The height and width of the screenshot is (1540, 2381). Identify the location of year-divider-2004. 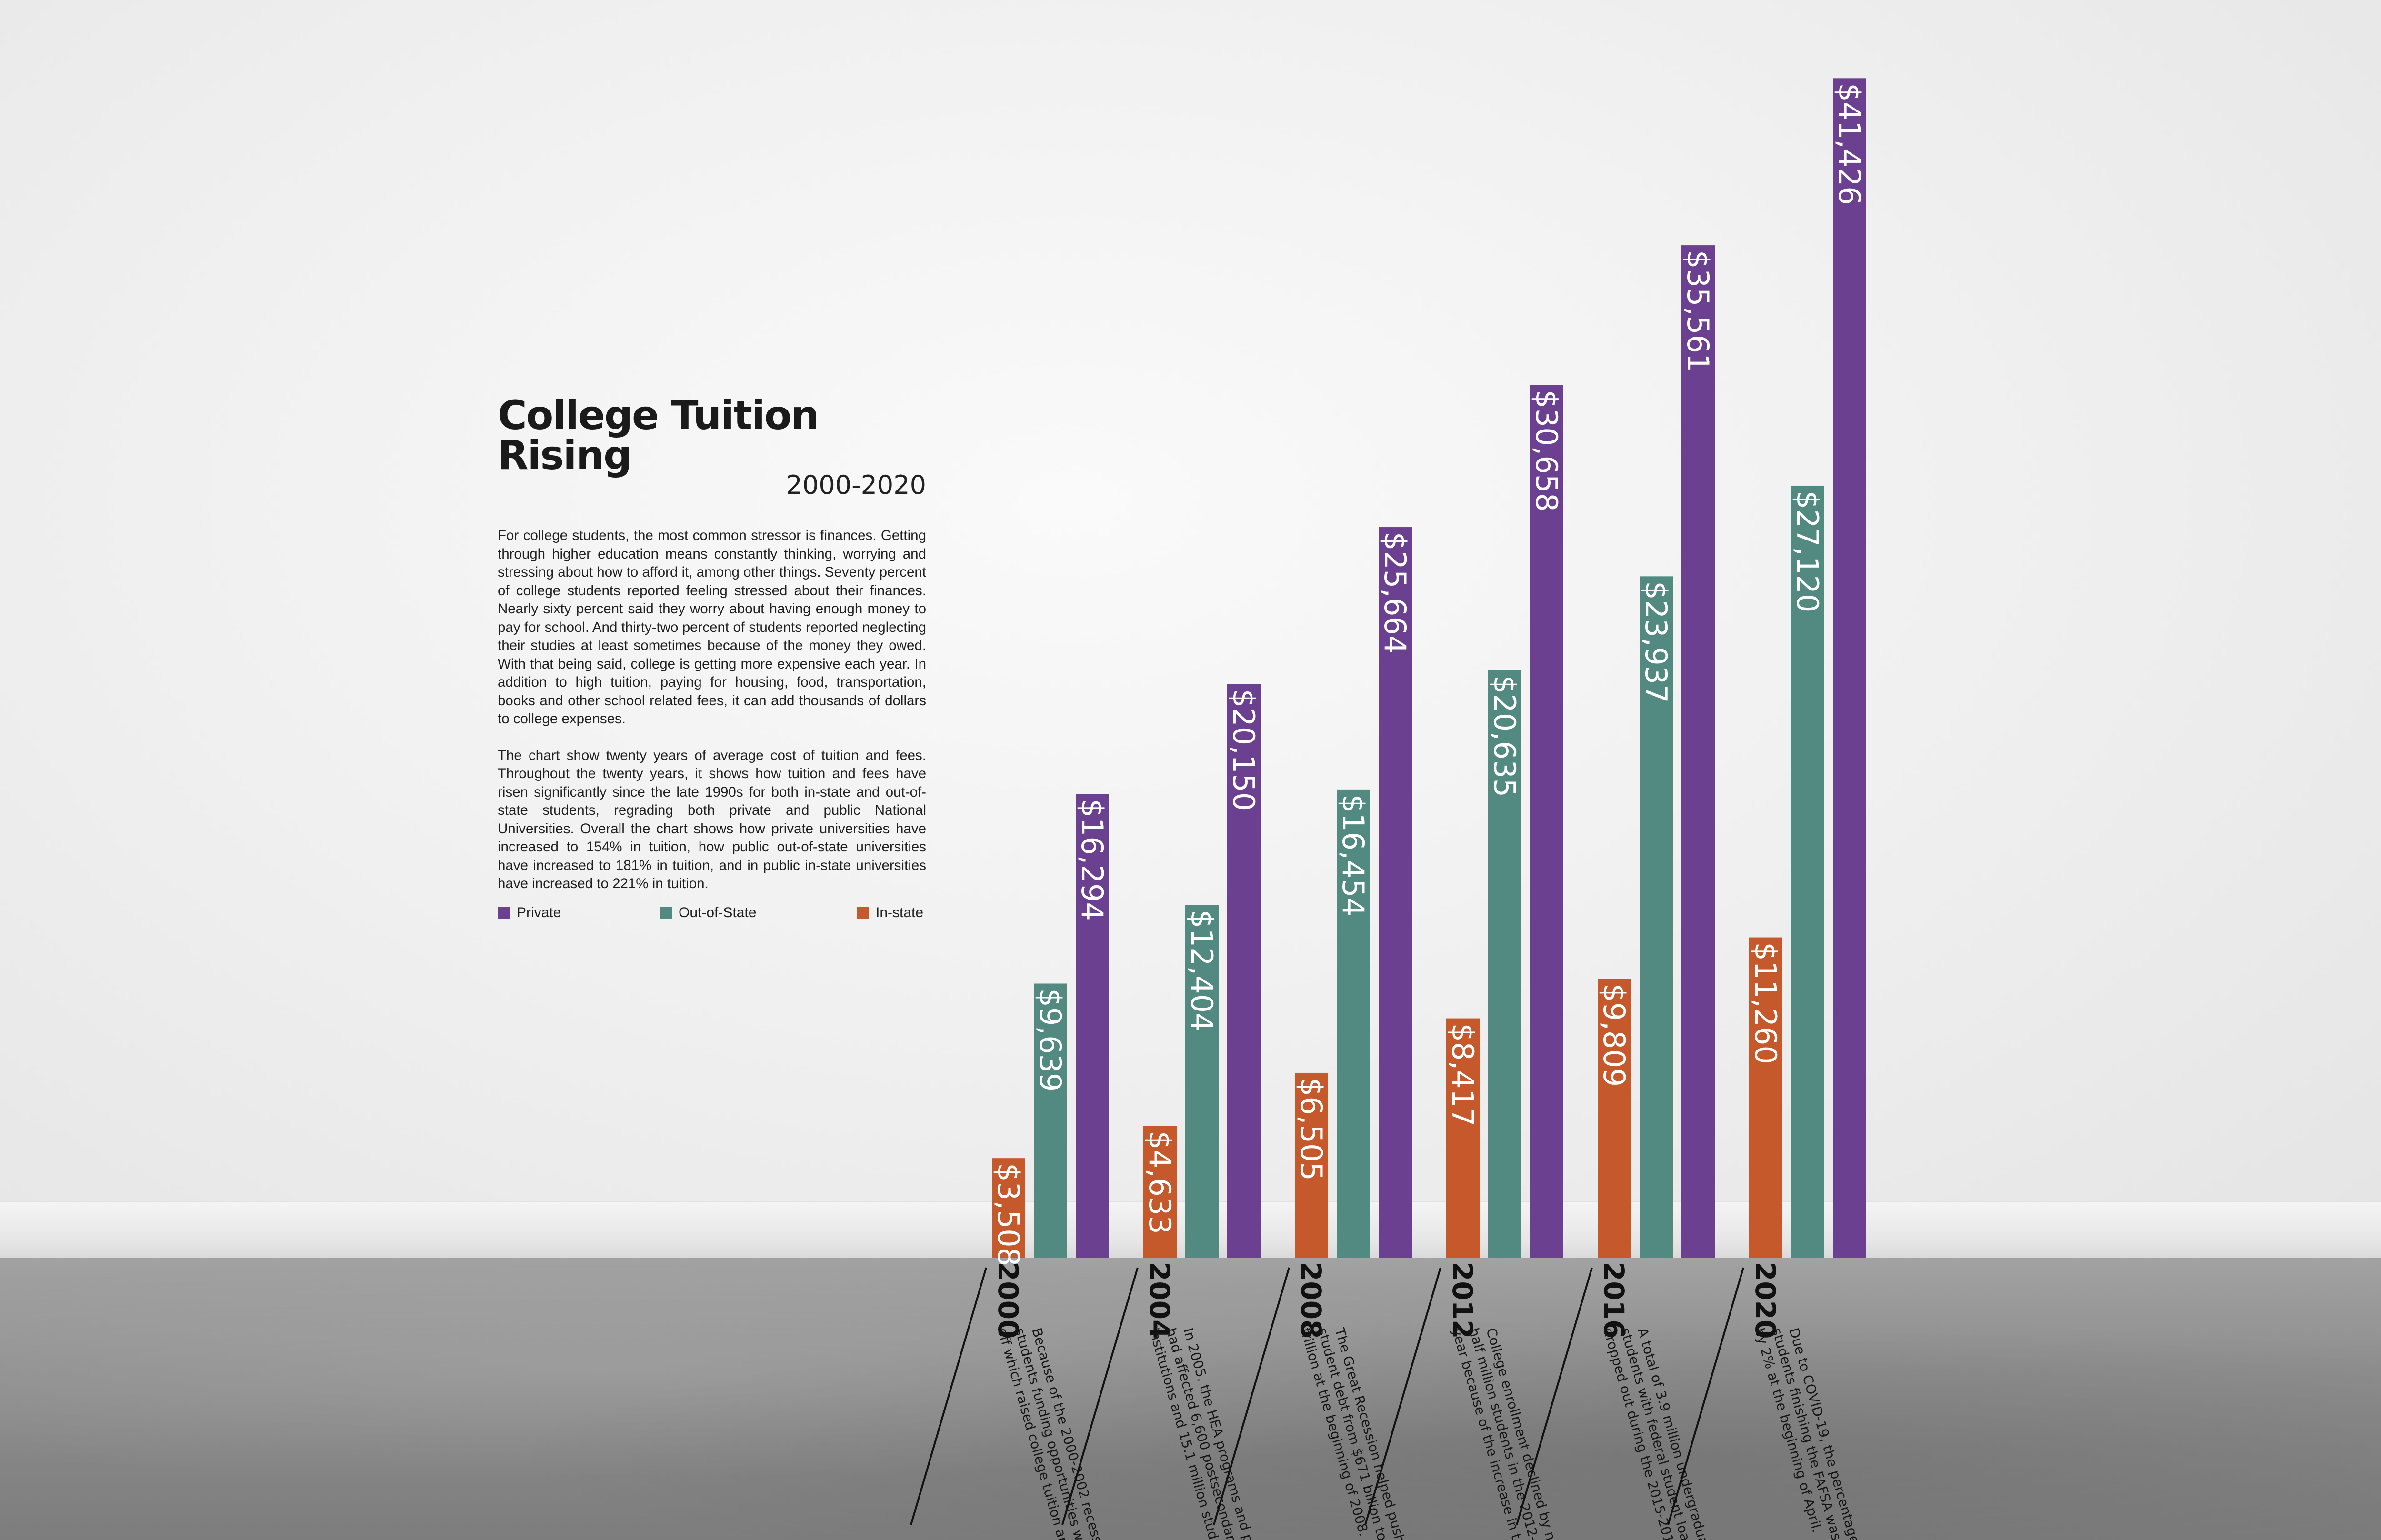
(1100, 1396).